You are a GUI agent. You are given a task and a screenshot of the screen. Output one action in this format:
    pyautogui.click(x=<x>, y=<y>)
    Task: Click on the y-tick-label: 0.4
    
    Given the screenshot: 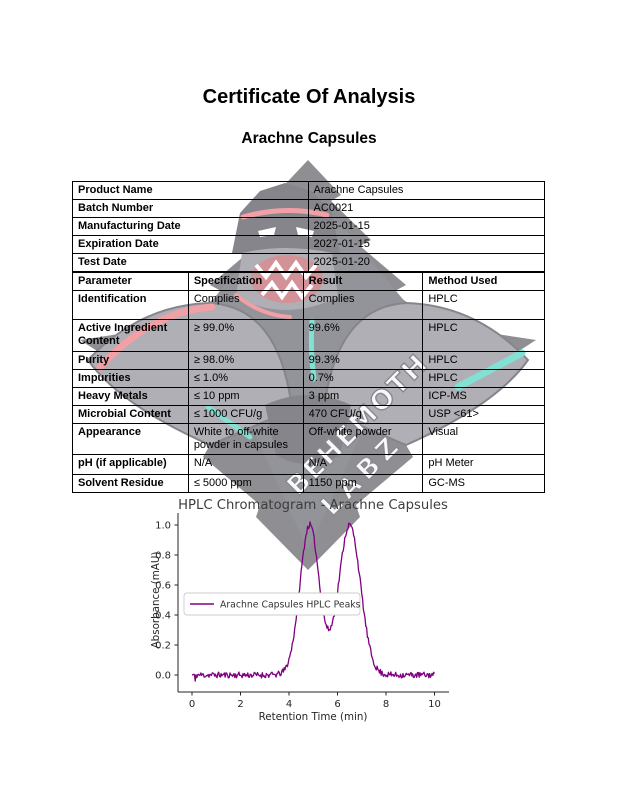 What is the action you would take?
    pyautogui.click(x=163, y=616)
    